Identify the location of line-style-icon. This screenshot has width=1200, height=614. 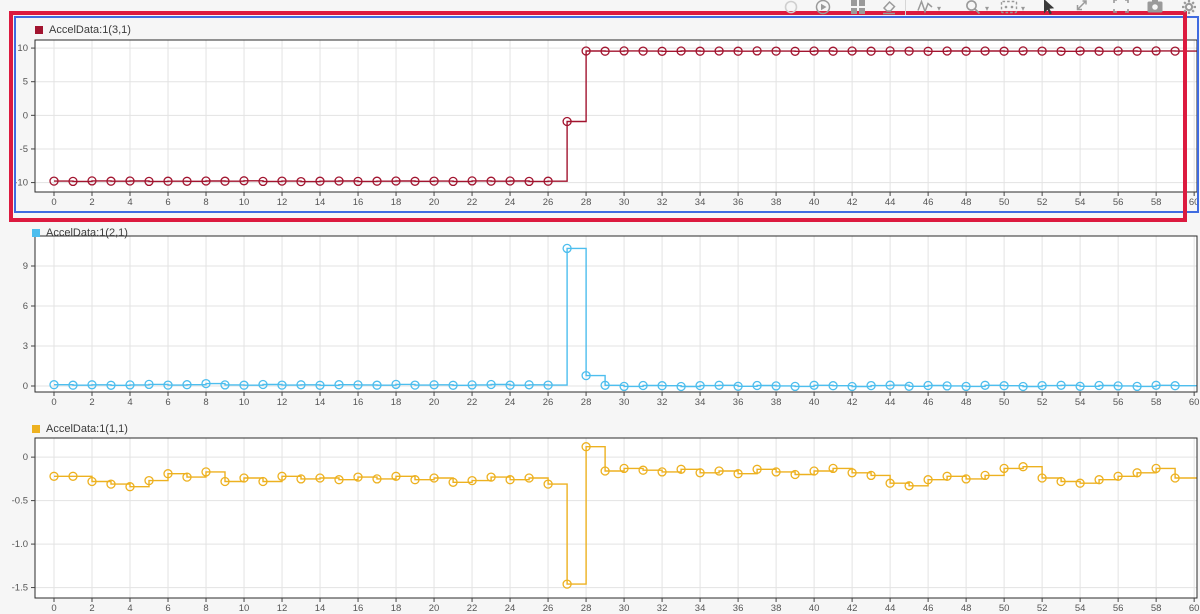
(926, 9).